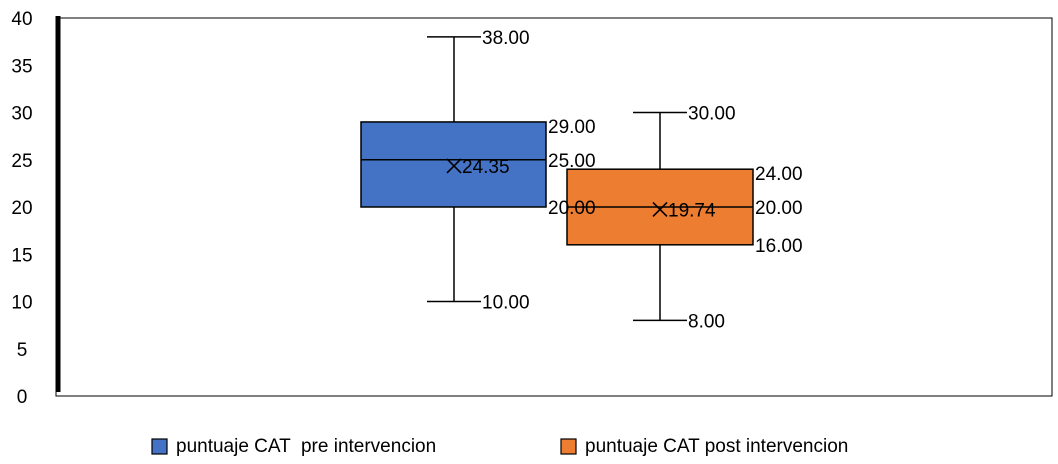  I want to click on min-value-label: 10.00, so click(506, 303).